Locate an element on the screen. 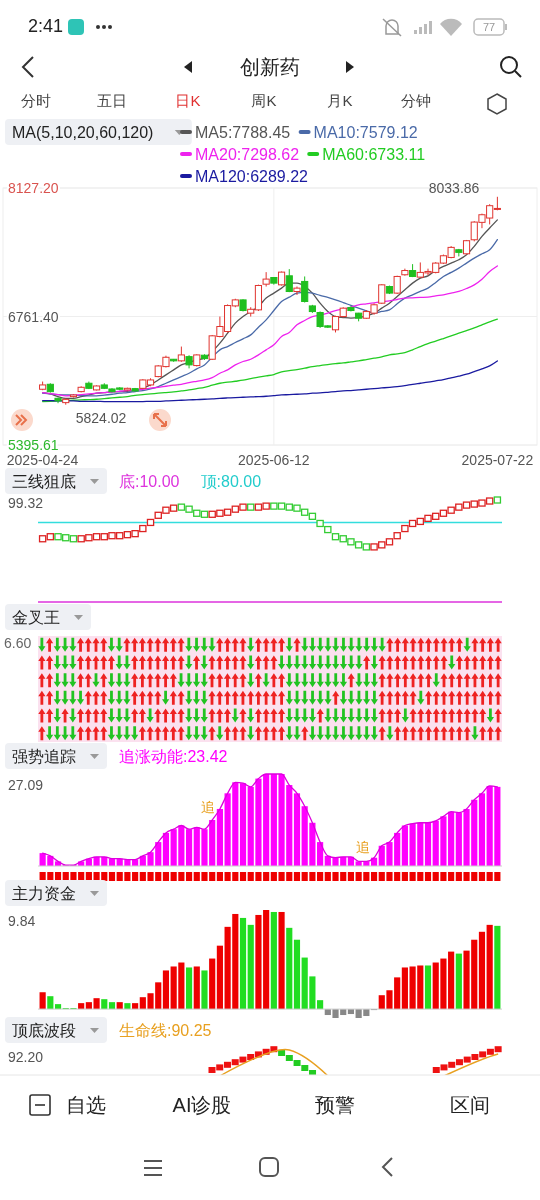 The height and width of the screenshot is (1200, 540). x-tick-label: 2025-06-12 is located at coordinates (274, 460).